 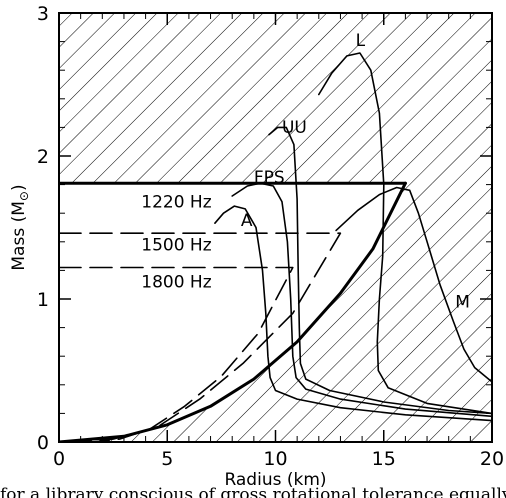 What do you see at coordinates (43, 300) in the screenshot?
I see `y-tick-label: 1` at bounding box center [43, 300].